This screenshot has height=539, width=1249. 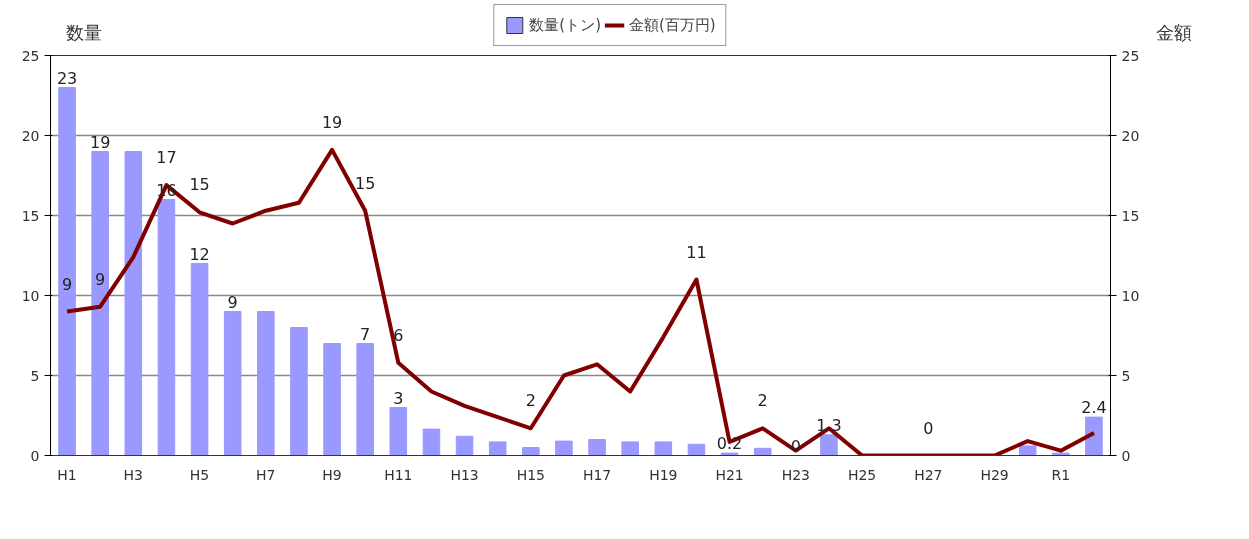 I want to click on x-tick-label: H17, so click(x=597, y=474).